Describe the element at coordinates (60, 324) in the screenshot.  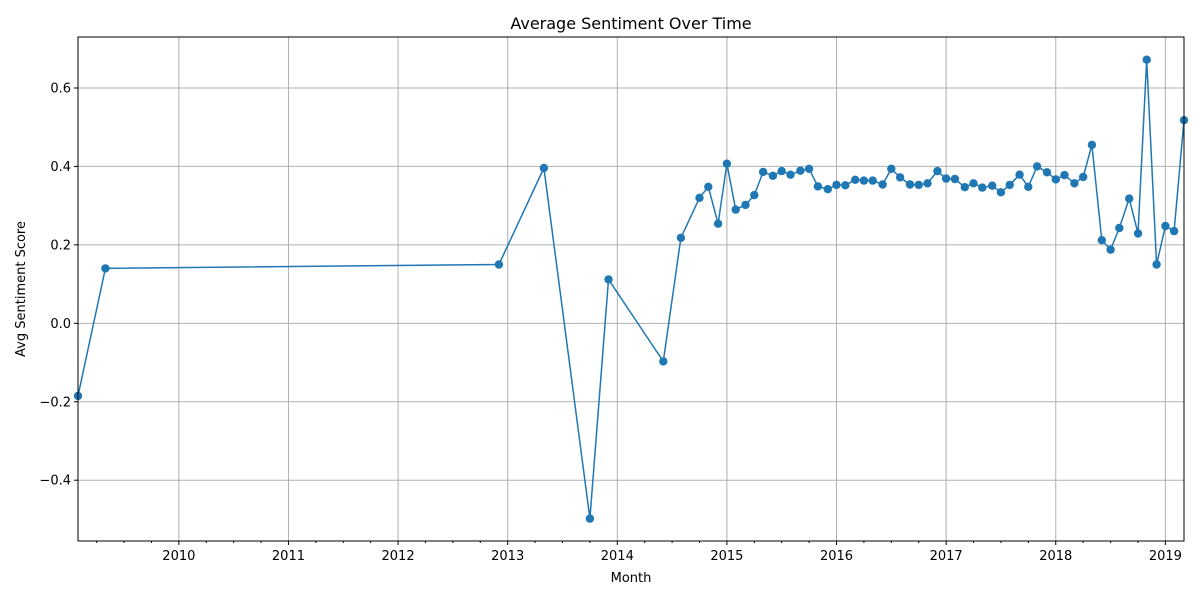
I see `y-tick-label: 0.0` at that location.